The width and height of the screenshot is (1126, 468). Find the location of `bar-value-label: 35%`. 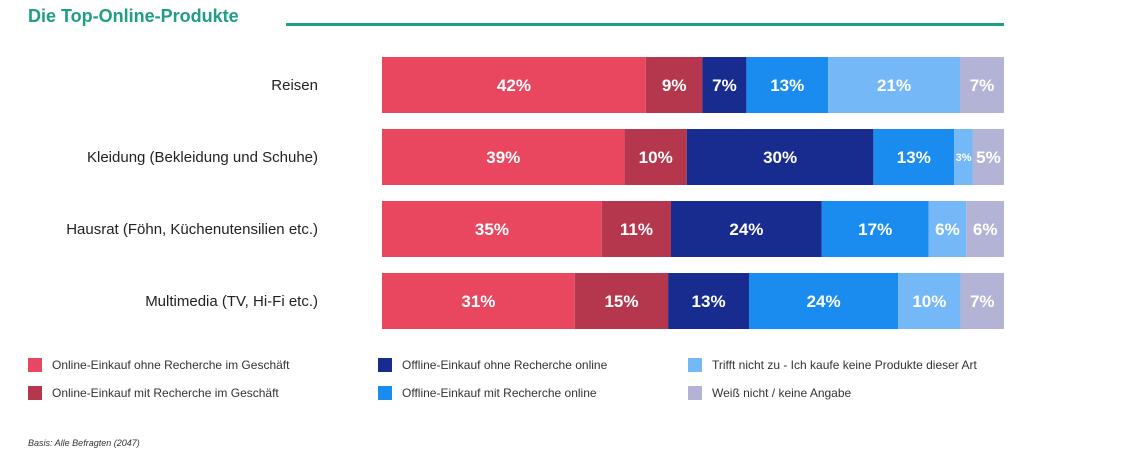

bar-value-label: 35% is located at coordinates (492, 229).